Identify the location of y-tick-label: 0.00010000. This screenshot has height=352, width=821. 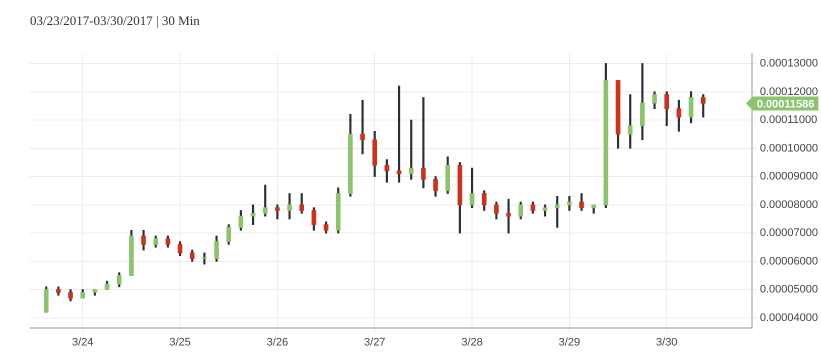
(789, 148).